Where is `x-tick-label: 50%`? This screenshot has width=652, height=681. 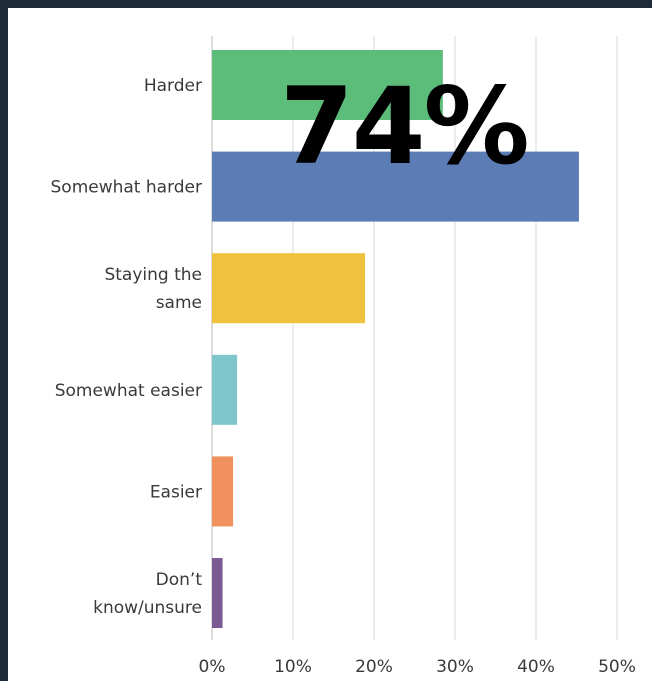
x-tick-label: 50% is located at coordinates (617, 667).